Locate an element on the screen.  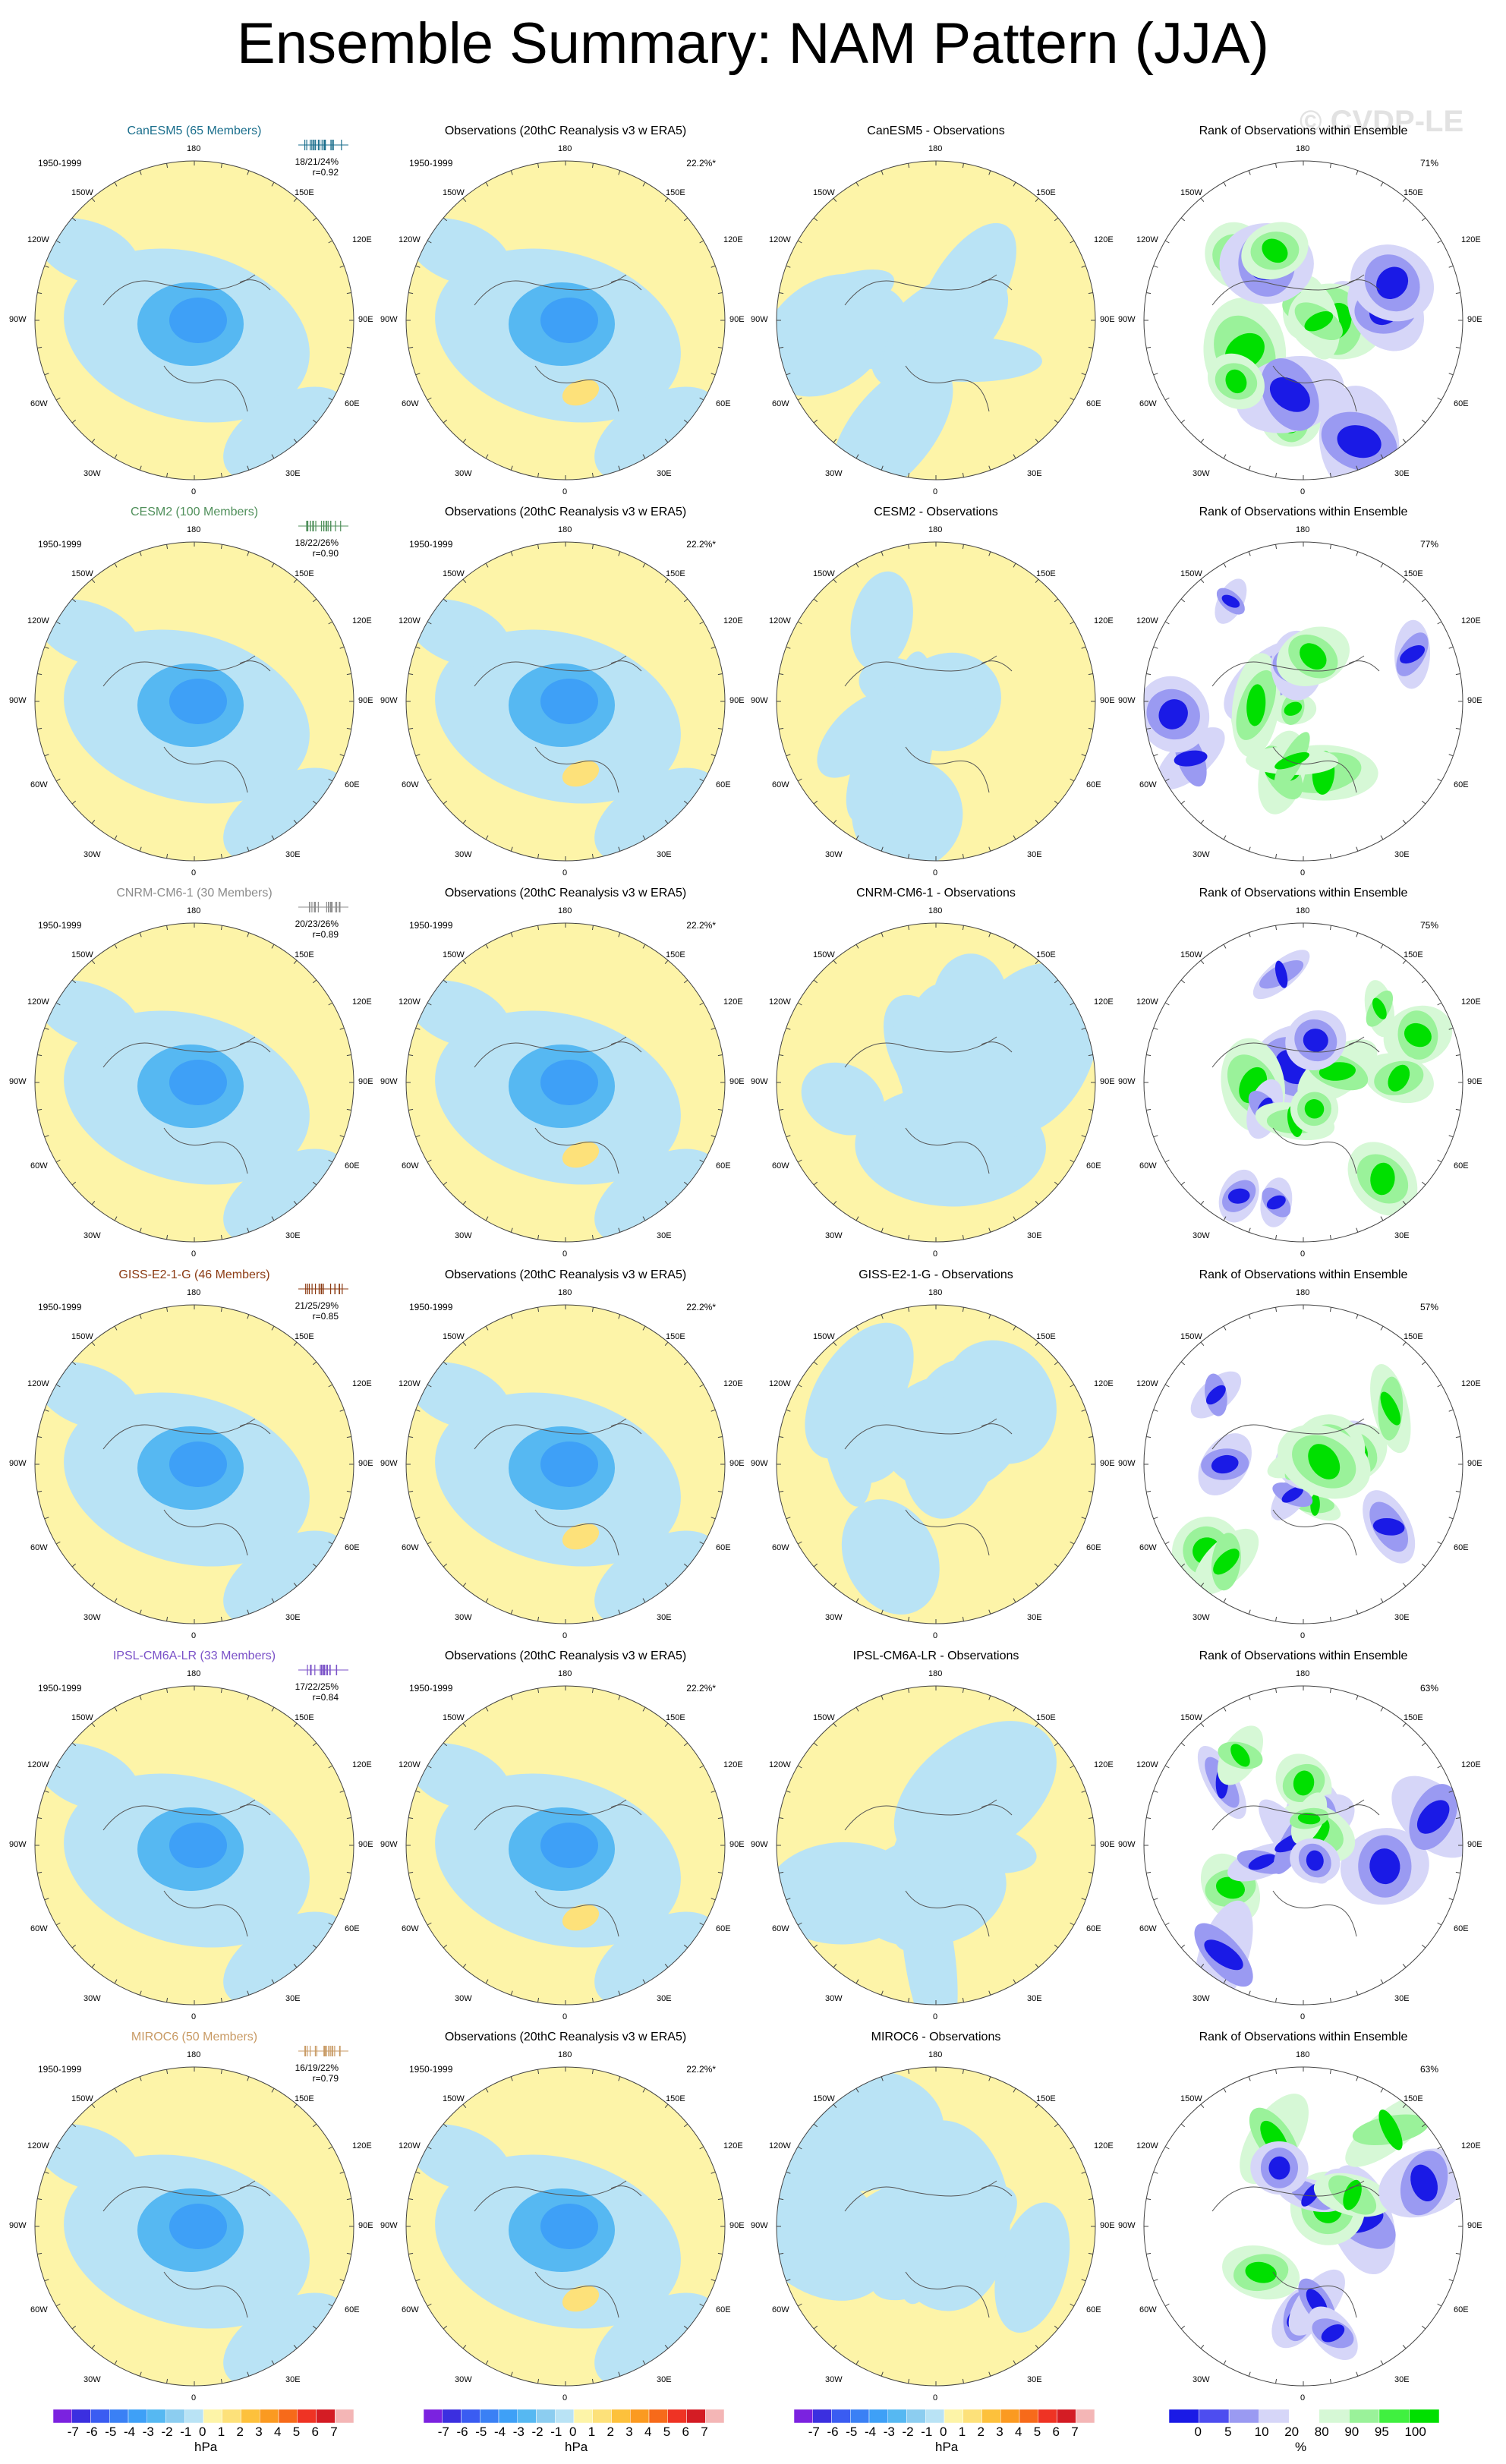
colorbar-tick-label: 4 is located at coordinates (1018, 2432).